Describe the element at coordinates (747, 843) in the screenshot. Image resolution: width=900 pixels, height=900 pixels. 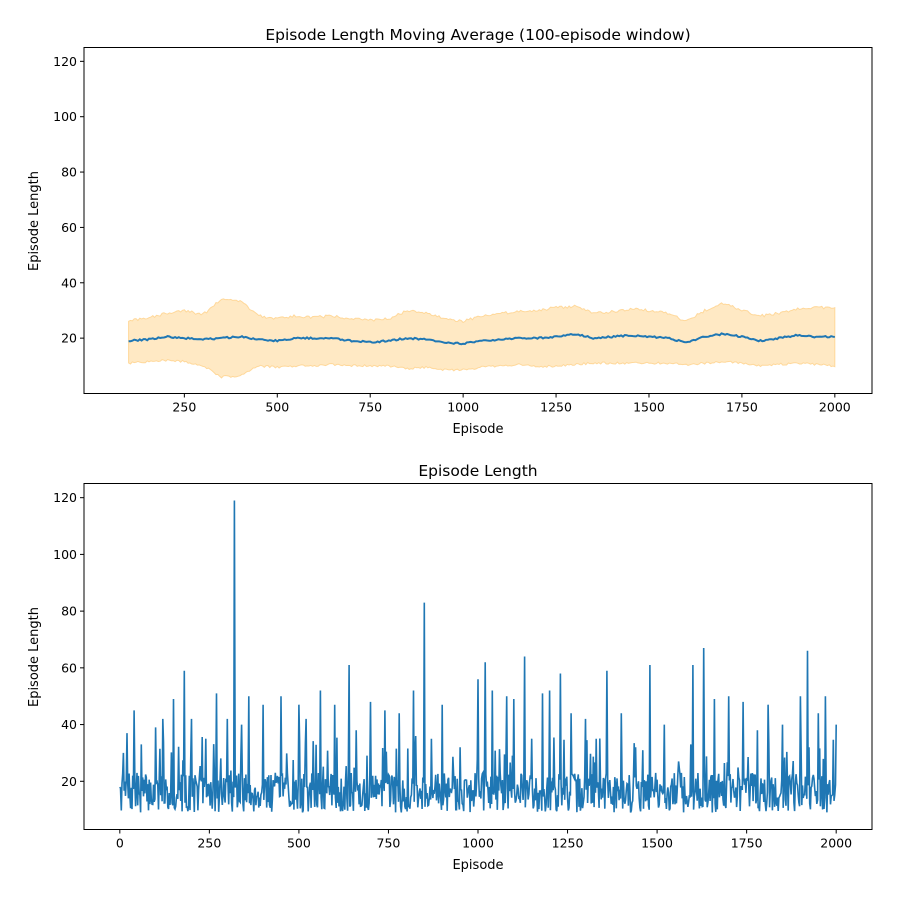
I see `episode-length-x-tick-label: 1750` at that location.